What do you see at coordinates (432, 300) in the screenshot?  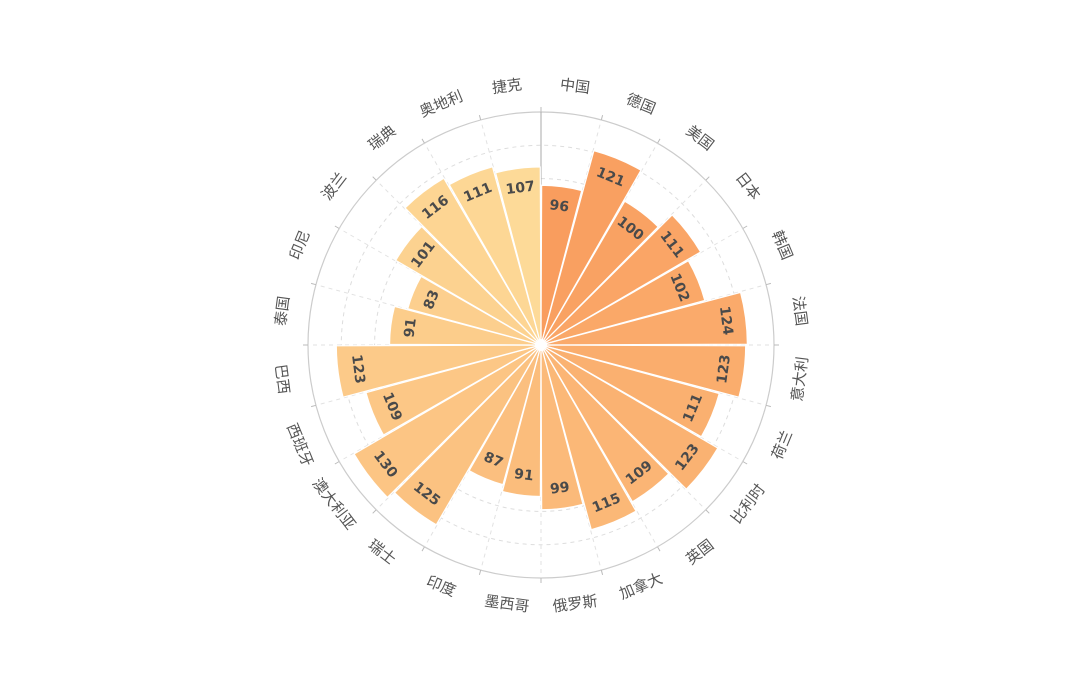 I see `value-label: 83` at bounding box center [432, 300].